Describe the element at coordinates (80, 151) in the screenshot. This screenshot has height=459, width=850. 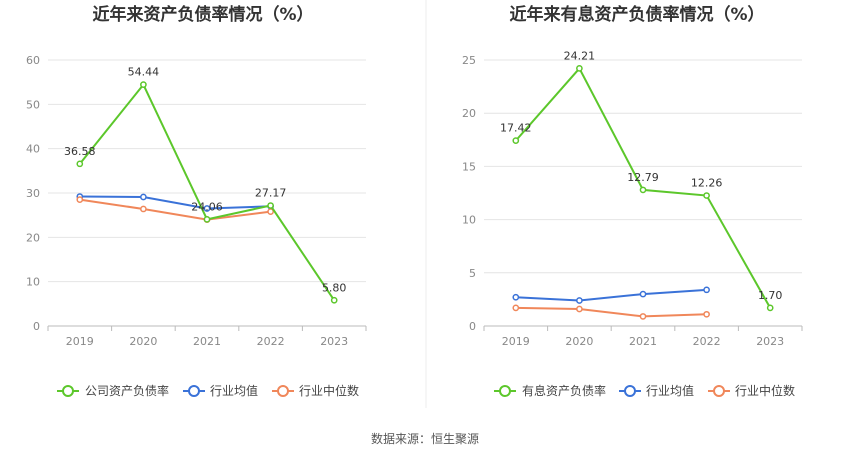
I see `data-label: 36.58` at that location.